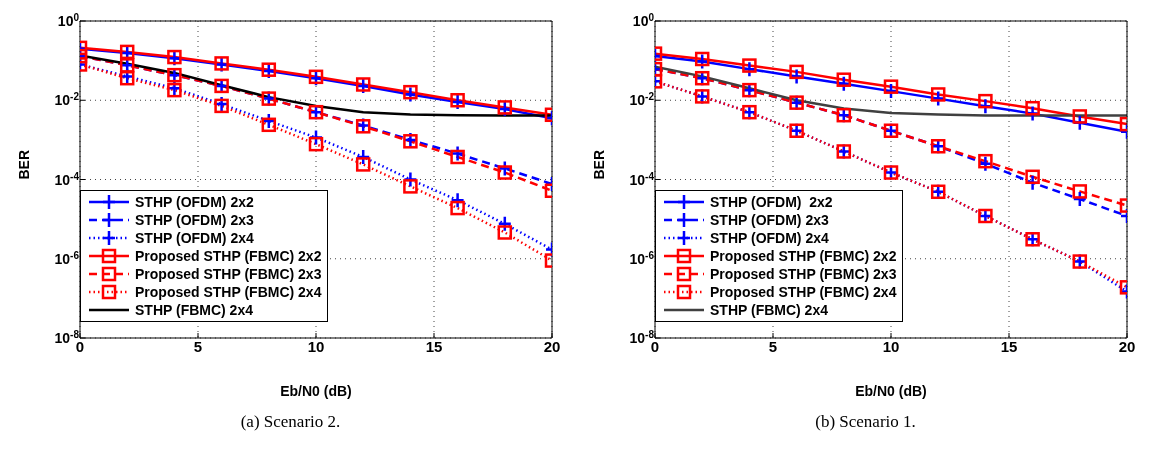 Image resolution: width=1166 pixels, height=457 pixels. What do you see at coordinates (290, 422) in the screenshot?
I see `text: (a) Scenario 2.` at bounding box center [290, 422].